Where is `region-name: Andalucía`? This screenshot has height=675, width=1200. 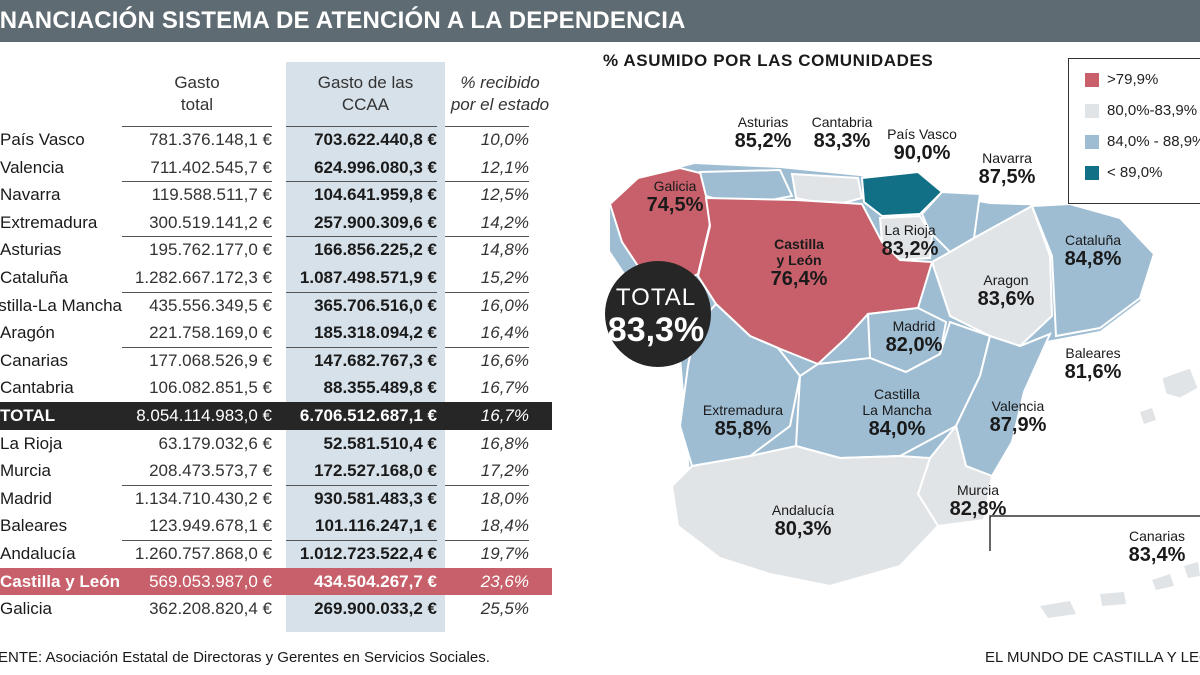
region-name: Andalucía is located at coordinates (803, 510).